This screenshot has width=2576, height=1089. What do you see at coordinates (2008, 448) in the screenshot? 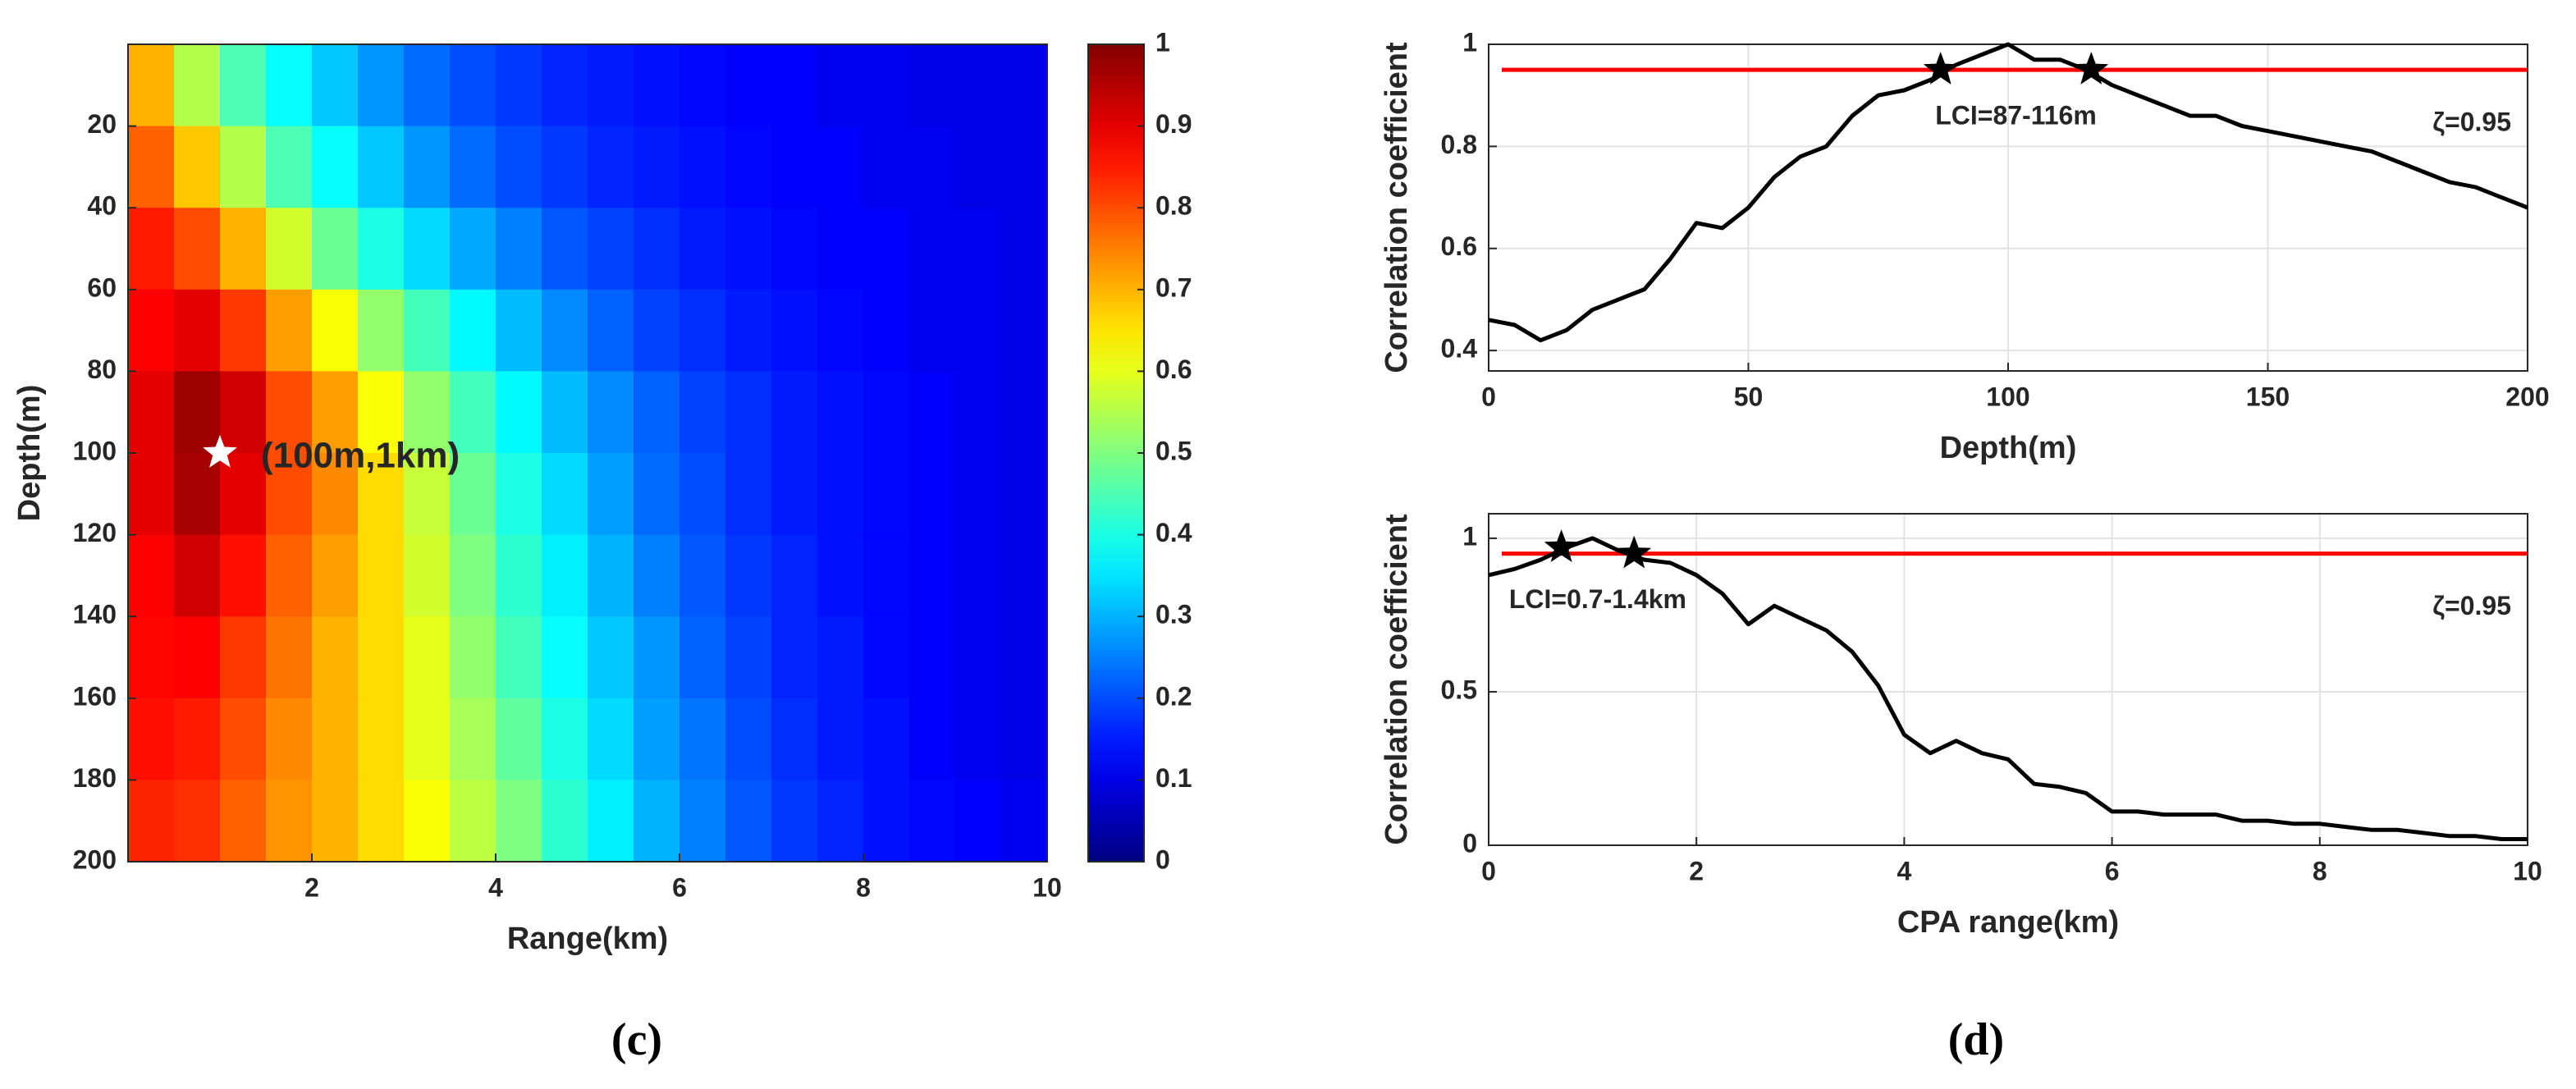
I see `x-axis-label: Depth(m)` at bounding box center [2008, 448].